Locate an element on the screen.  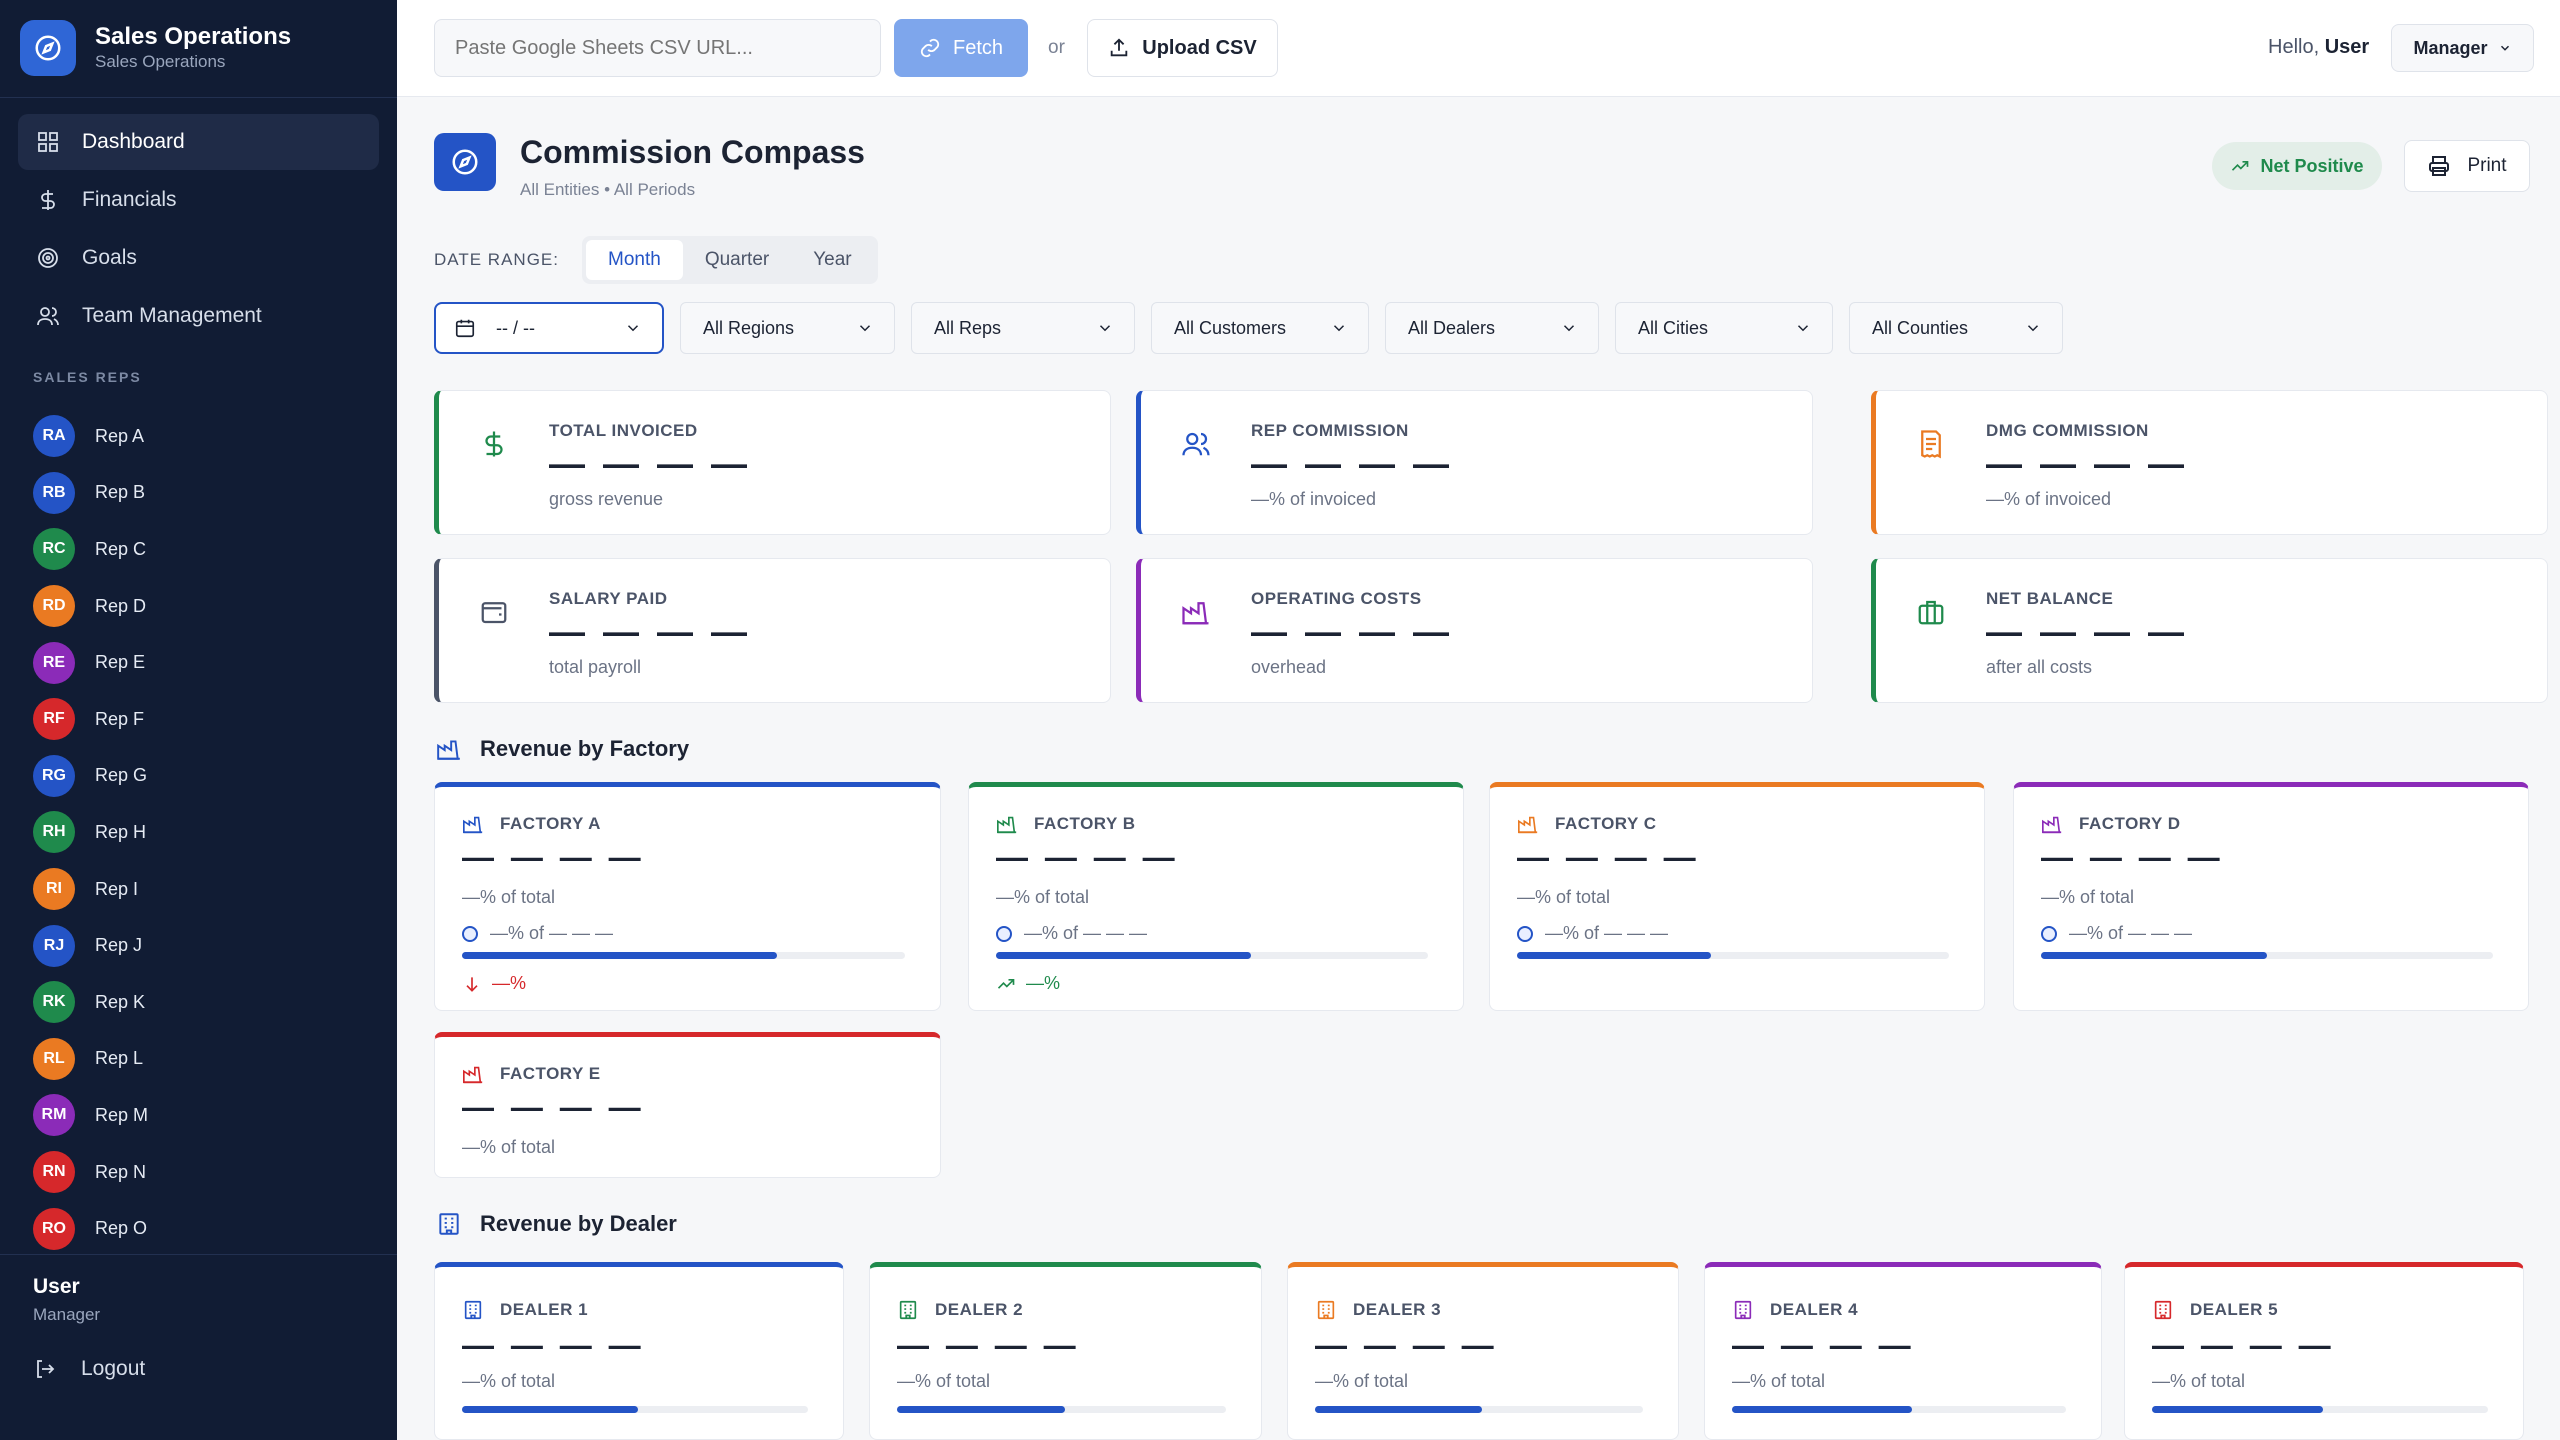
factory-name: FACTORY B is located at coordinates (1085, 823).